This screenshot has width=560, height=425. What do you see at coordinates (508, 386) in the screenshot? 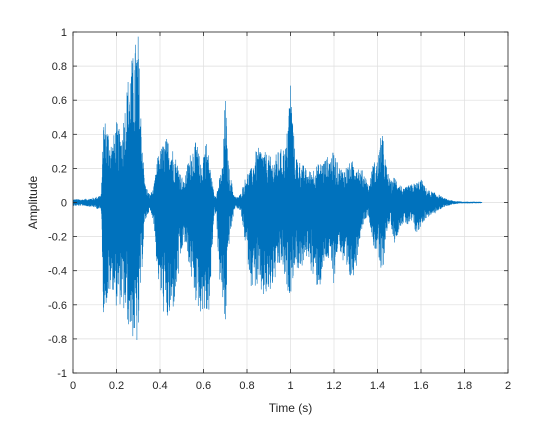
I see `x-tick-label: 2` at bounding box center [508, 386].